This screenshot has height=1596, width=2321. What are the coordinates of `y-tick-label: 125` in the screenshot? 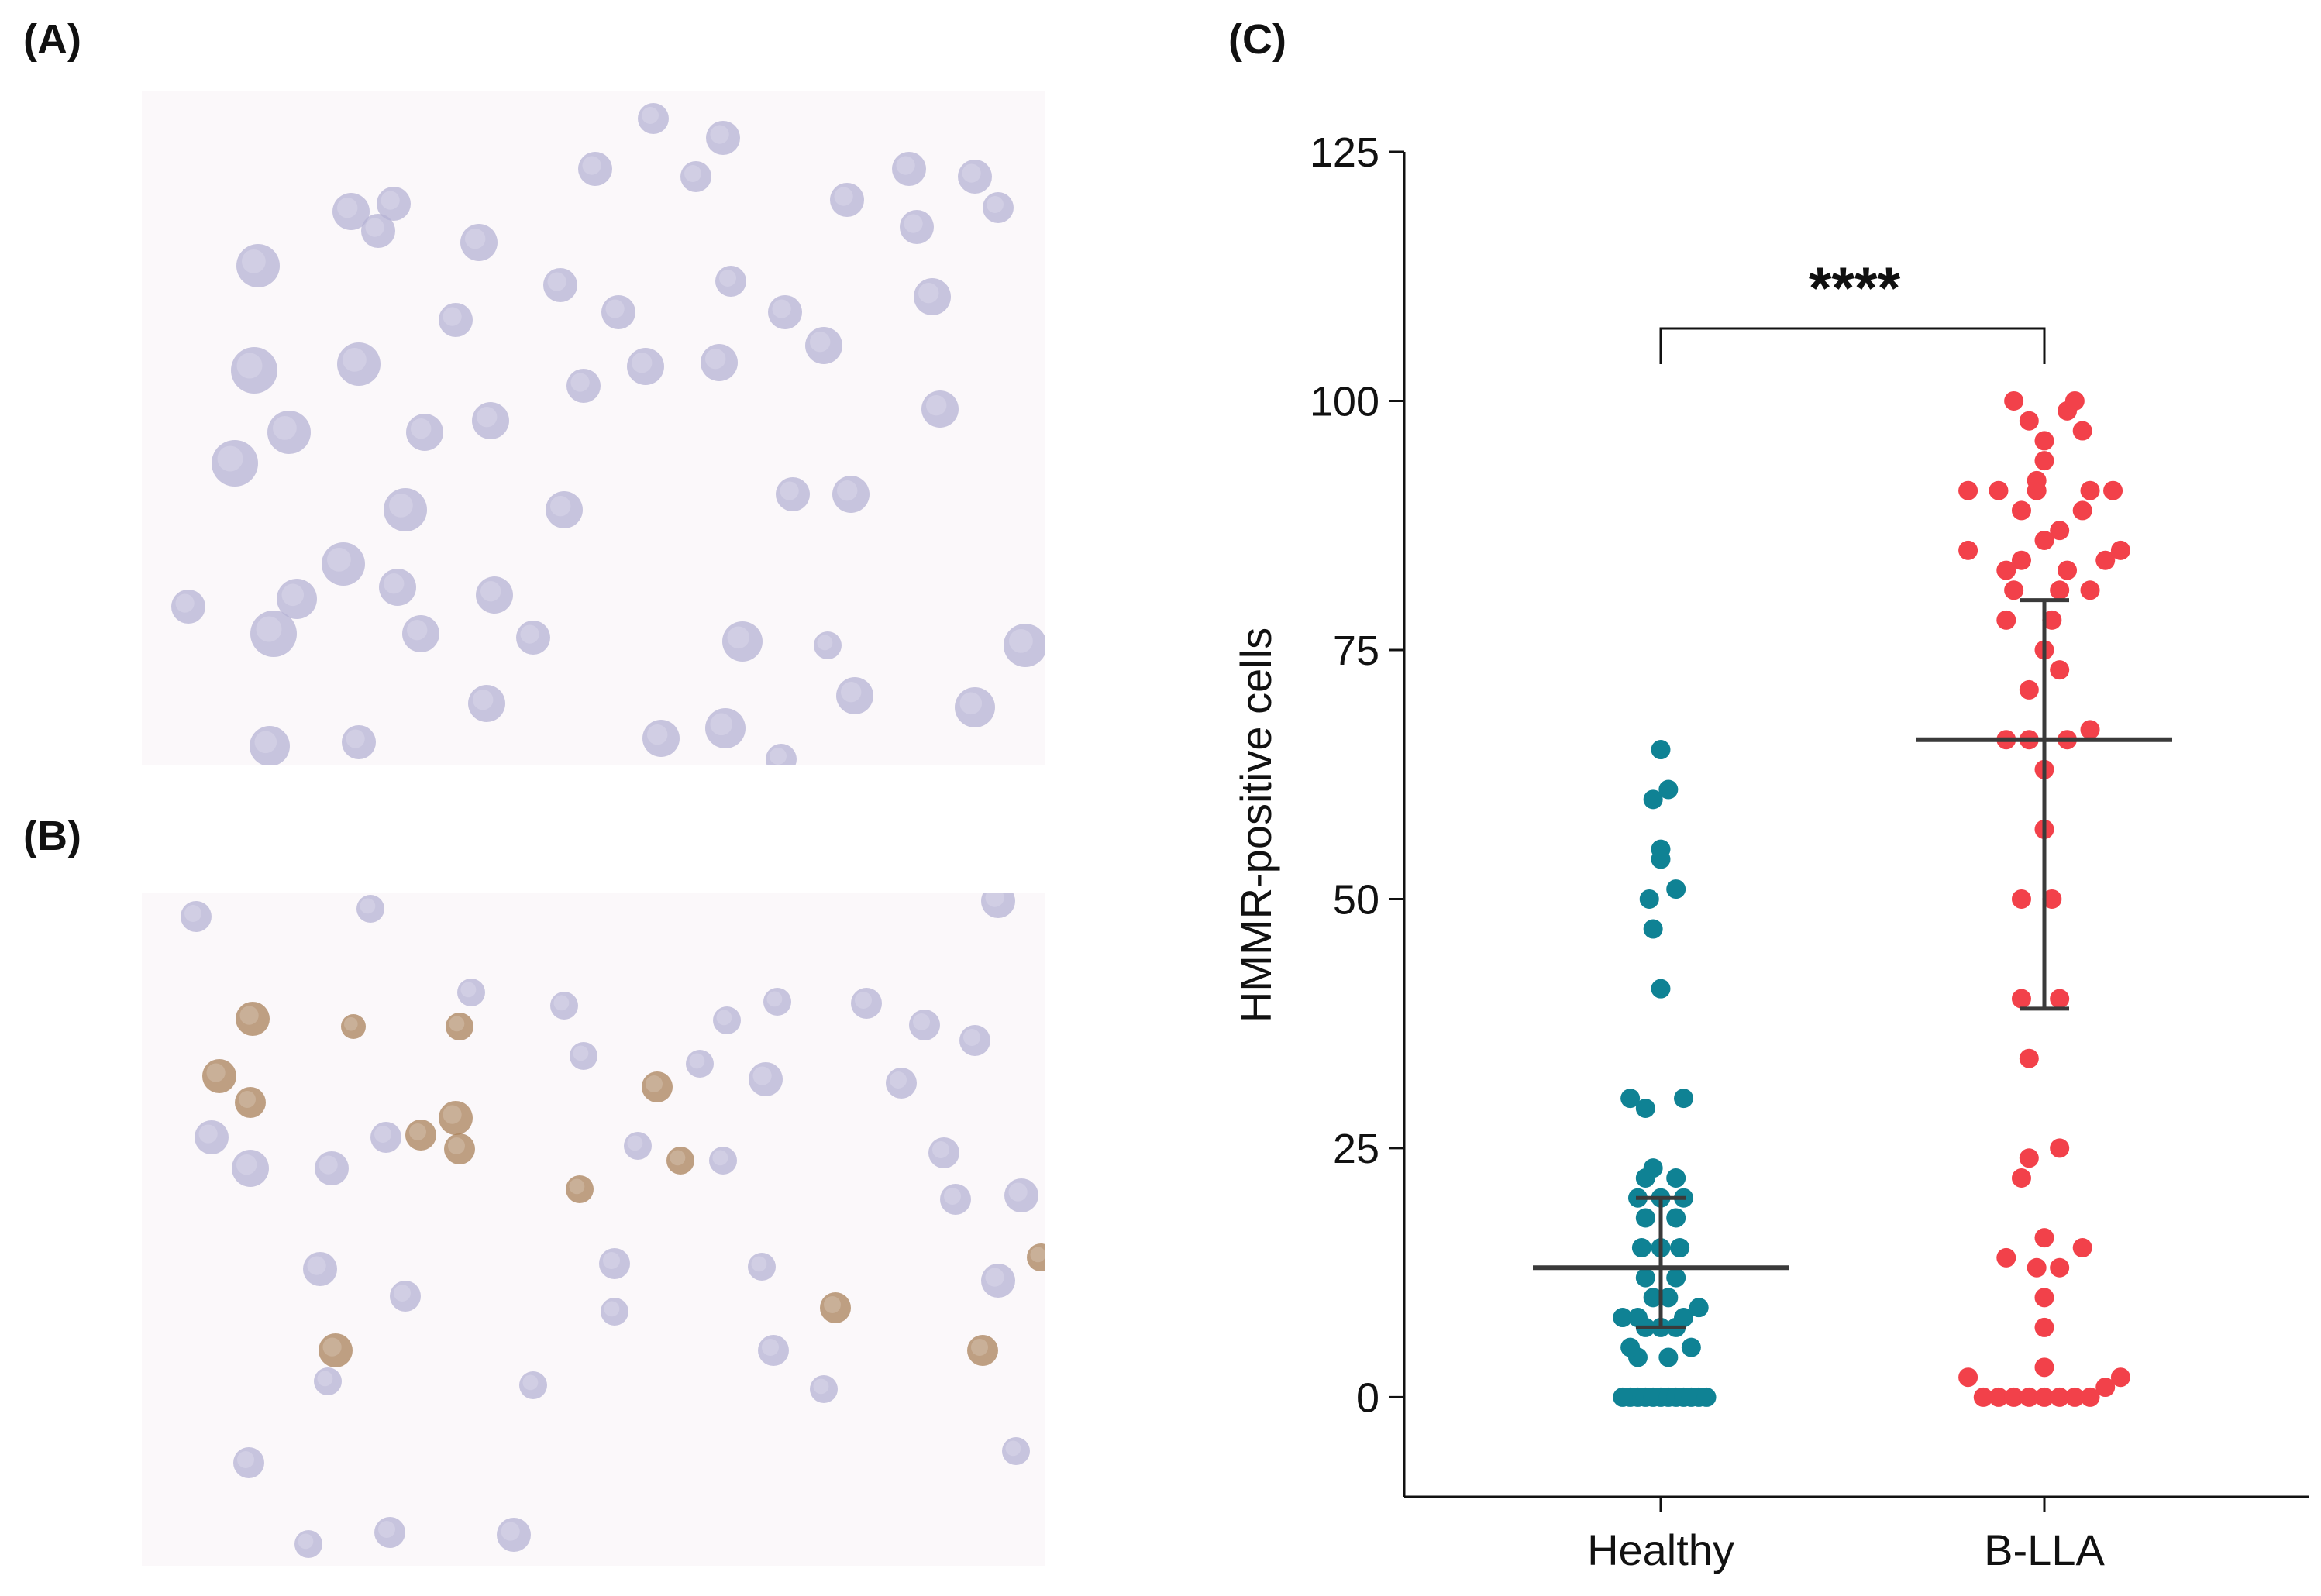 It's located at (1344, 152).